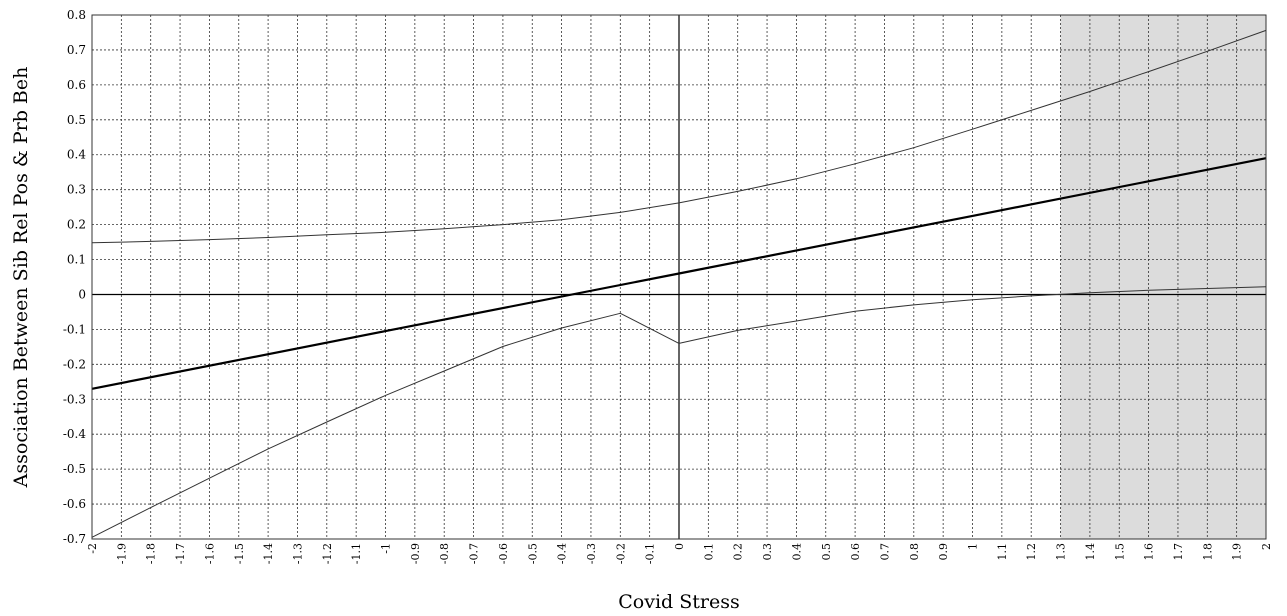 The width and height of the screenshot is (1287, 616). I want to click on x-tick-label: 1, so click(973, 546).